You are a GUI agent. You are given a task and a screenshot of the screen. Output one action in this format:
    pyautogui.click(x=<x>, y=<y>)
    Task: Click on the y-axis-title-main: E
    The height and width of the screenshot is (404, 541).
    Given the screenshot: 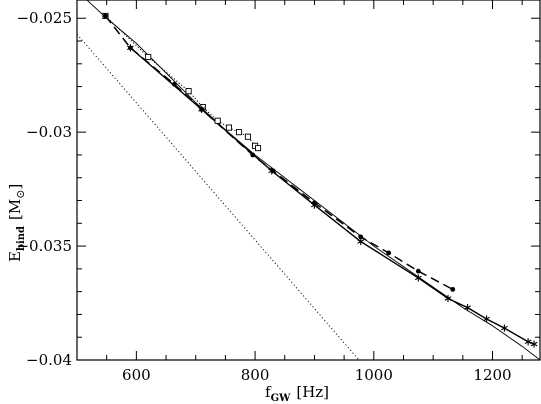 What is the action you would take?
    pyautogui.click(x=15, y=256)
    